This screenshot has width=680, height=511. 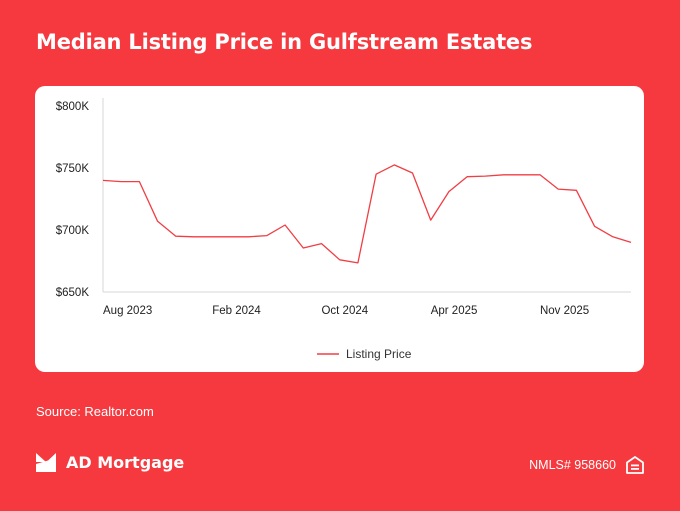 What do you see at coordinates (95, 411) in the screenshot?
I see `source-note: Source: Realtor.com` at bounding box center [95, 411].